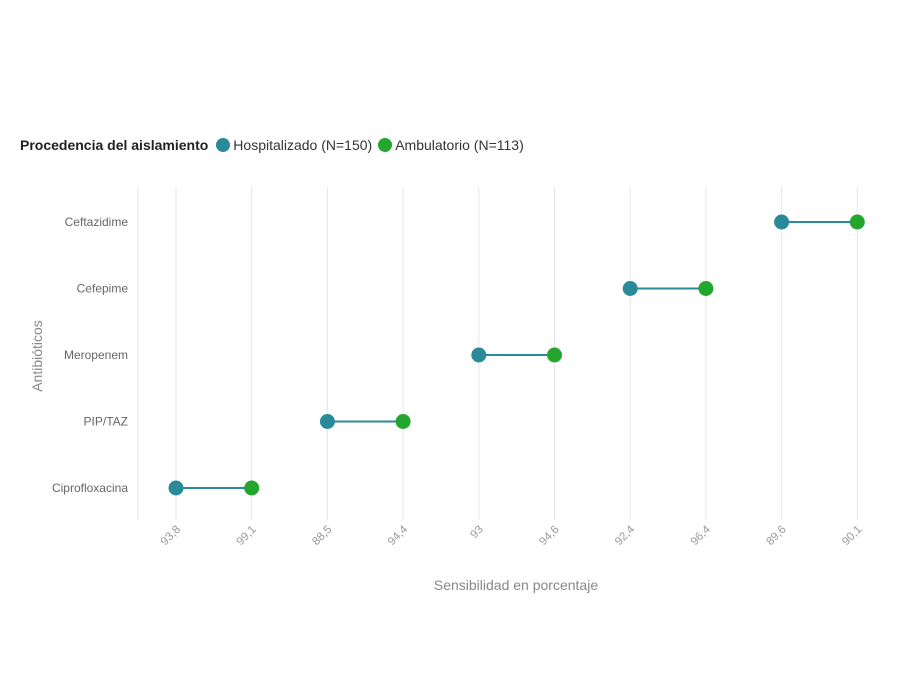  I want to click on x-tick-label: 99,1, so click(247, 536).